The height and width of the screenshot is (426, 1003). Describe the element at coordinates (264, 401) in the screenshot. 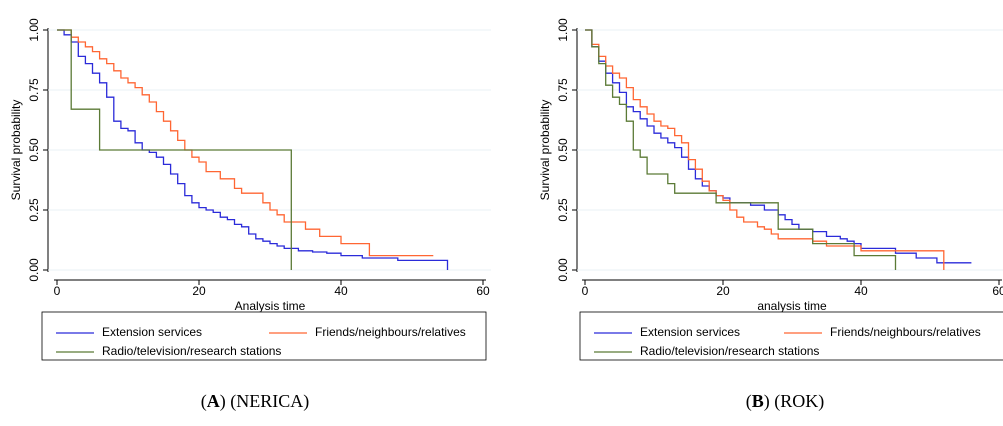

I see `caption-part: ) (NERICA)` at that location.